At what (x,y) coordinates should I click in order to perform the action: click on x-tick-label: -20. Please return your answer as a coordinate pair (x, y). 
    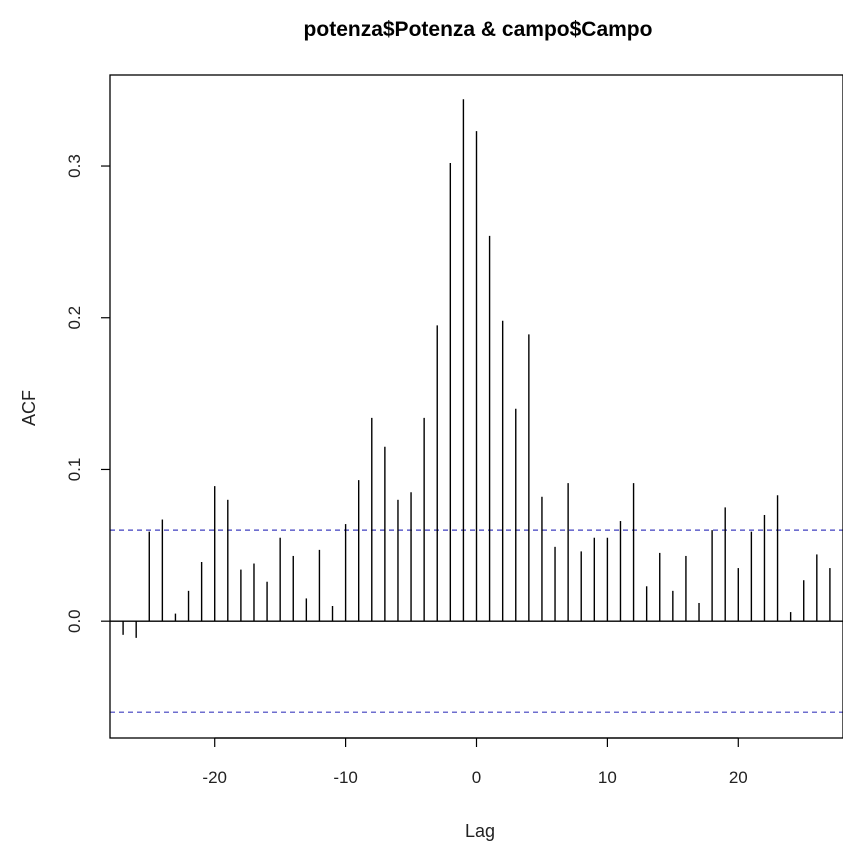
    Looking at the image, I should click on (214, 777).